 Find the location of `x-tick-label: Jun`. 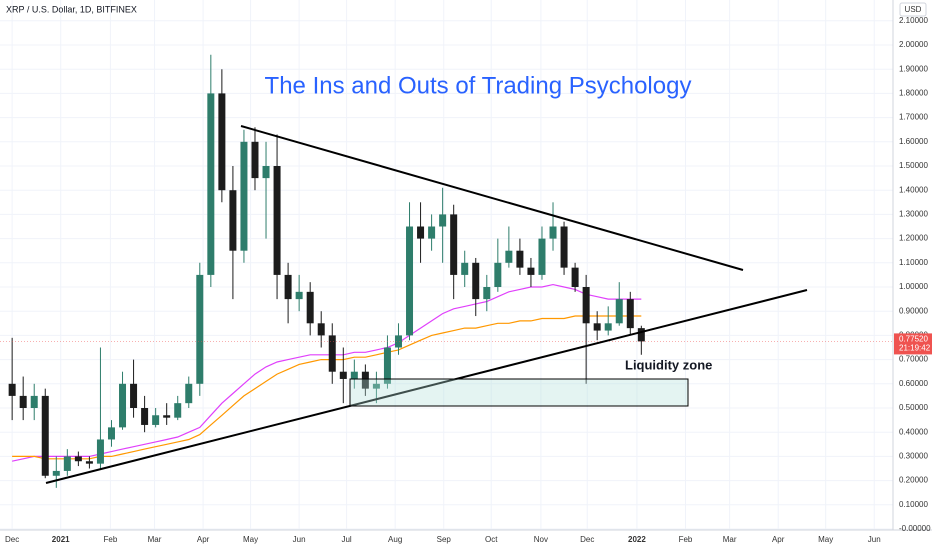

x-tick-label: Jun is located at coordinates (299, 539).